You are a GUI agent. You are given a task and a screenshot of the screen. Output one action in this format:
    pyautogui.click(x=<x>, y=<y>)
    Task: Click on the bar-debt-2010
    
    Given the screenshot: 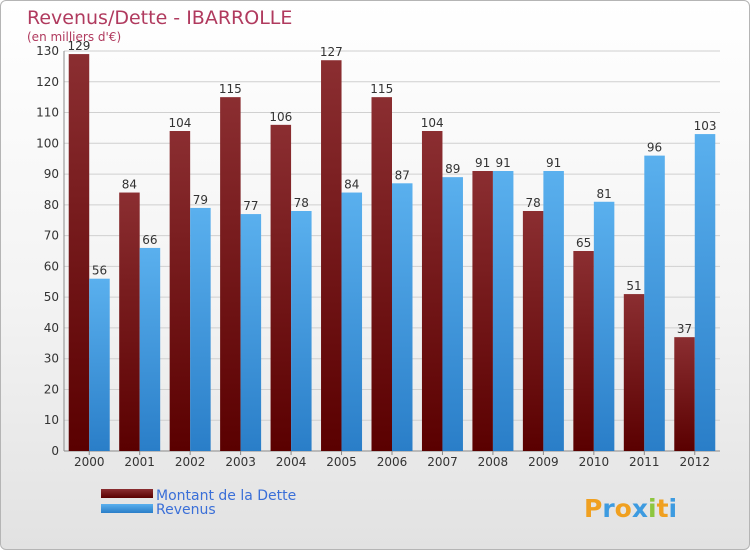 What is the action you would take?
    pyautogui.click(x=583, y=351)
    